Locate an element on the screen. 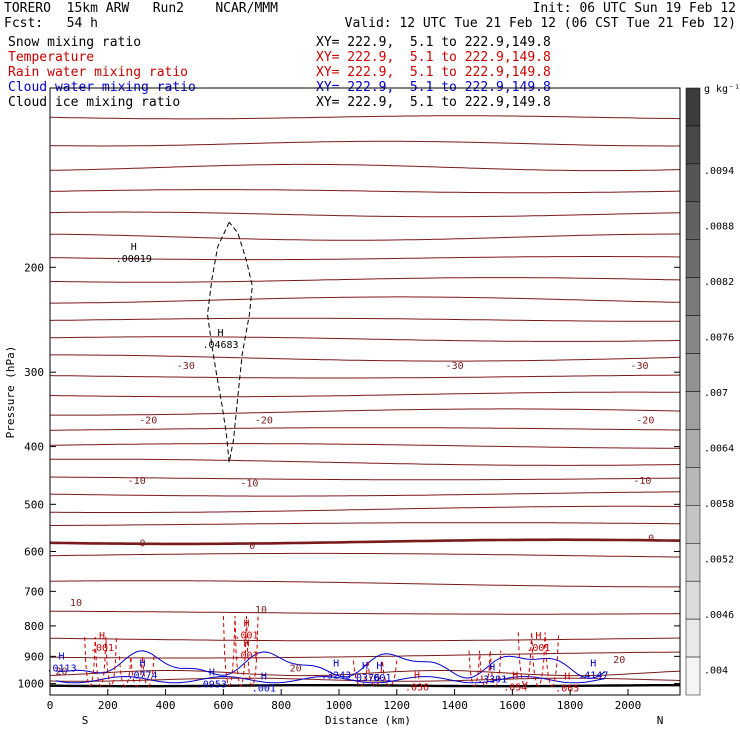  colorbar-tick-label: .0046 is located at coordinates (719, 615).